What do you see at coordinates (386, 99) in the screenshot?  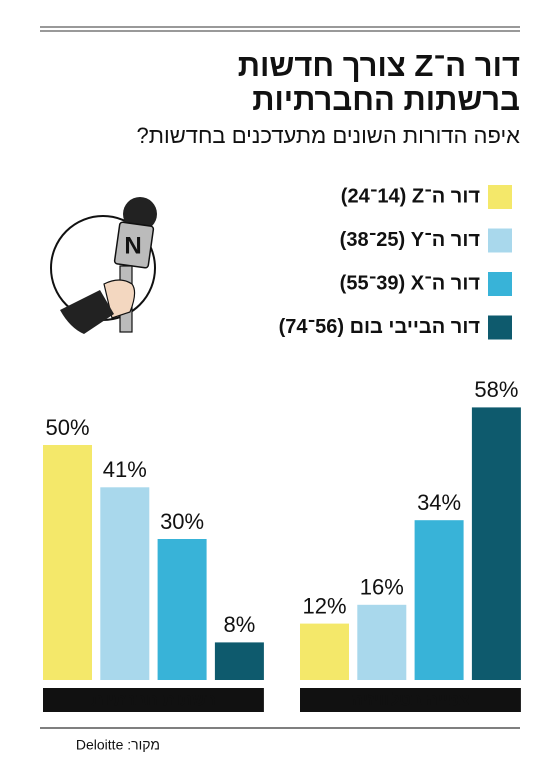 I see `chart-title: ברשתות החברתיות` at bounding box center [386, 99].